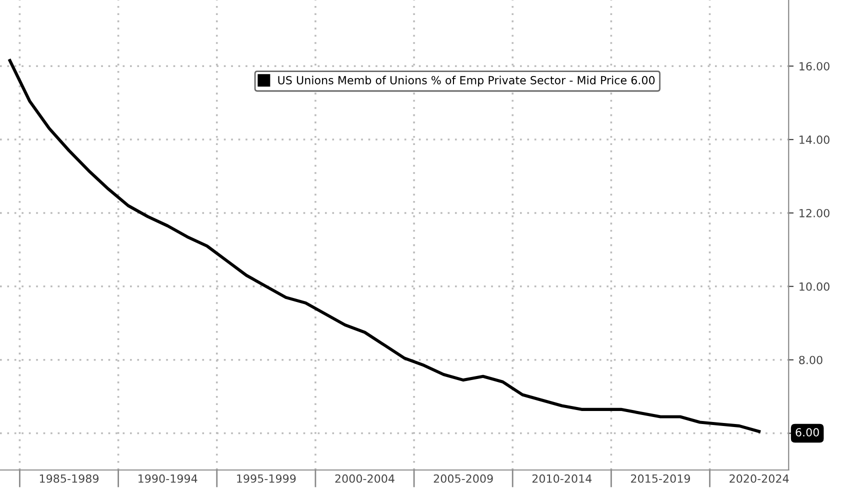 The width and height of the screenshot is (848, 500). Describe the element at coordinates (562, 478) in the screenshot. I see `x-tick-label: 2010-2014` at that location.